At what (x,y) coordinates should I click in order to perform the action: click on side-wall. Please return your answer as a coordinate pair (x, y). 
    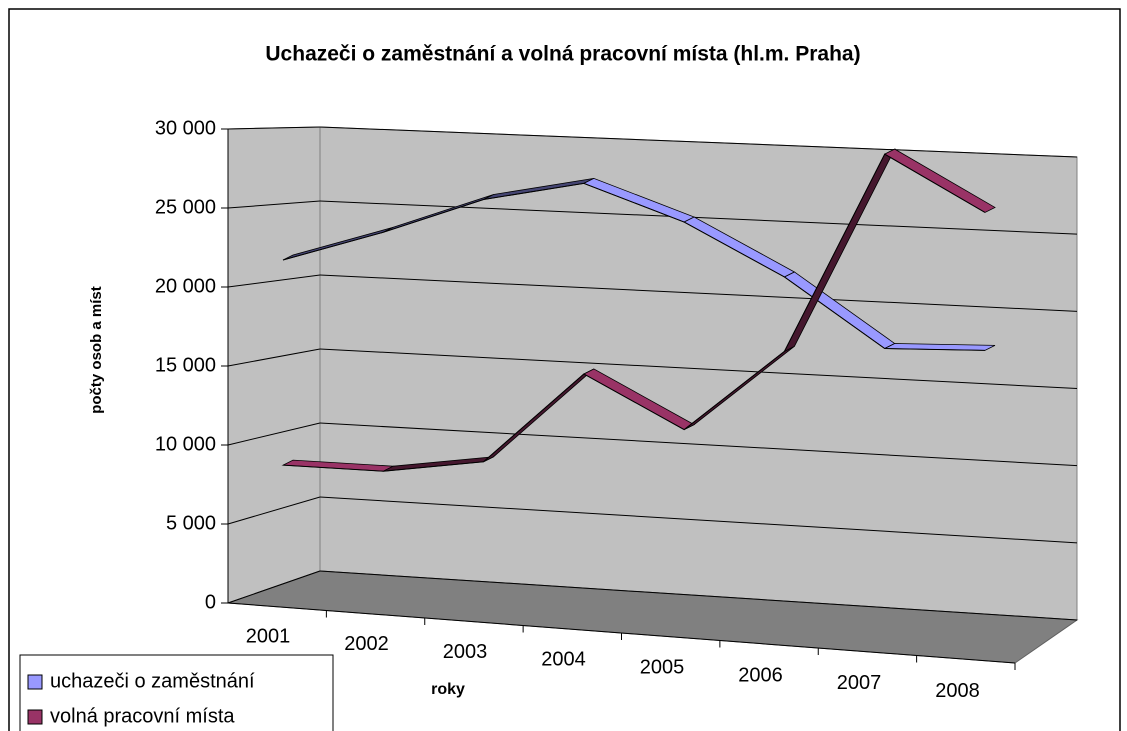
    Looking at the image, I should click on (274, 365).